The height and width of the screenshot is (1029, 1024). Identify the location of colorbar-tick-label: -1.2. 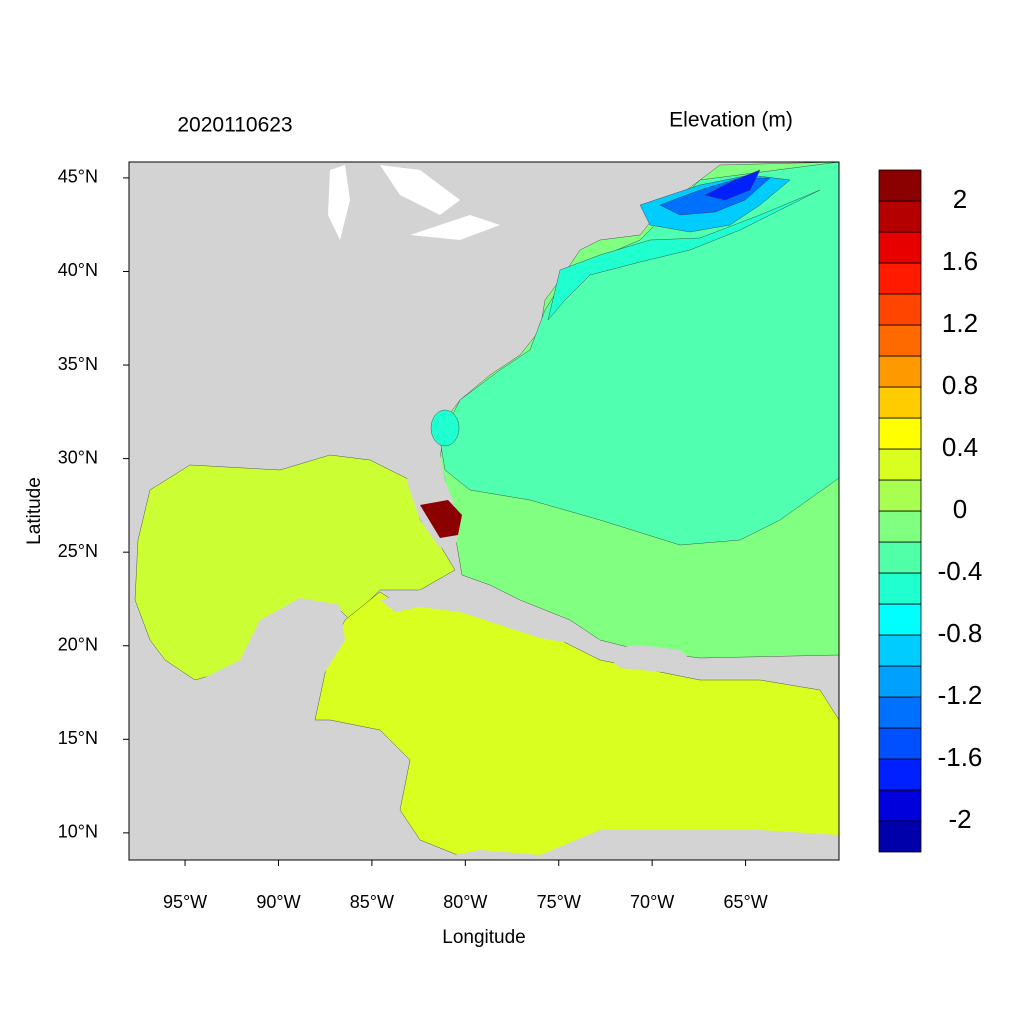
(960, 695).